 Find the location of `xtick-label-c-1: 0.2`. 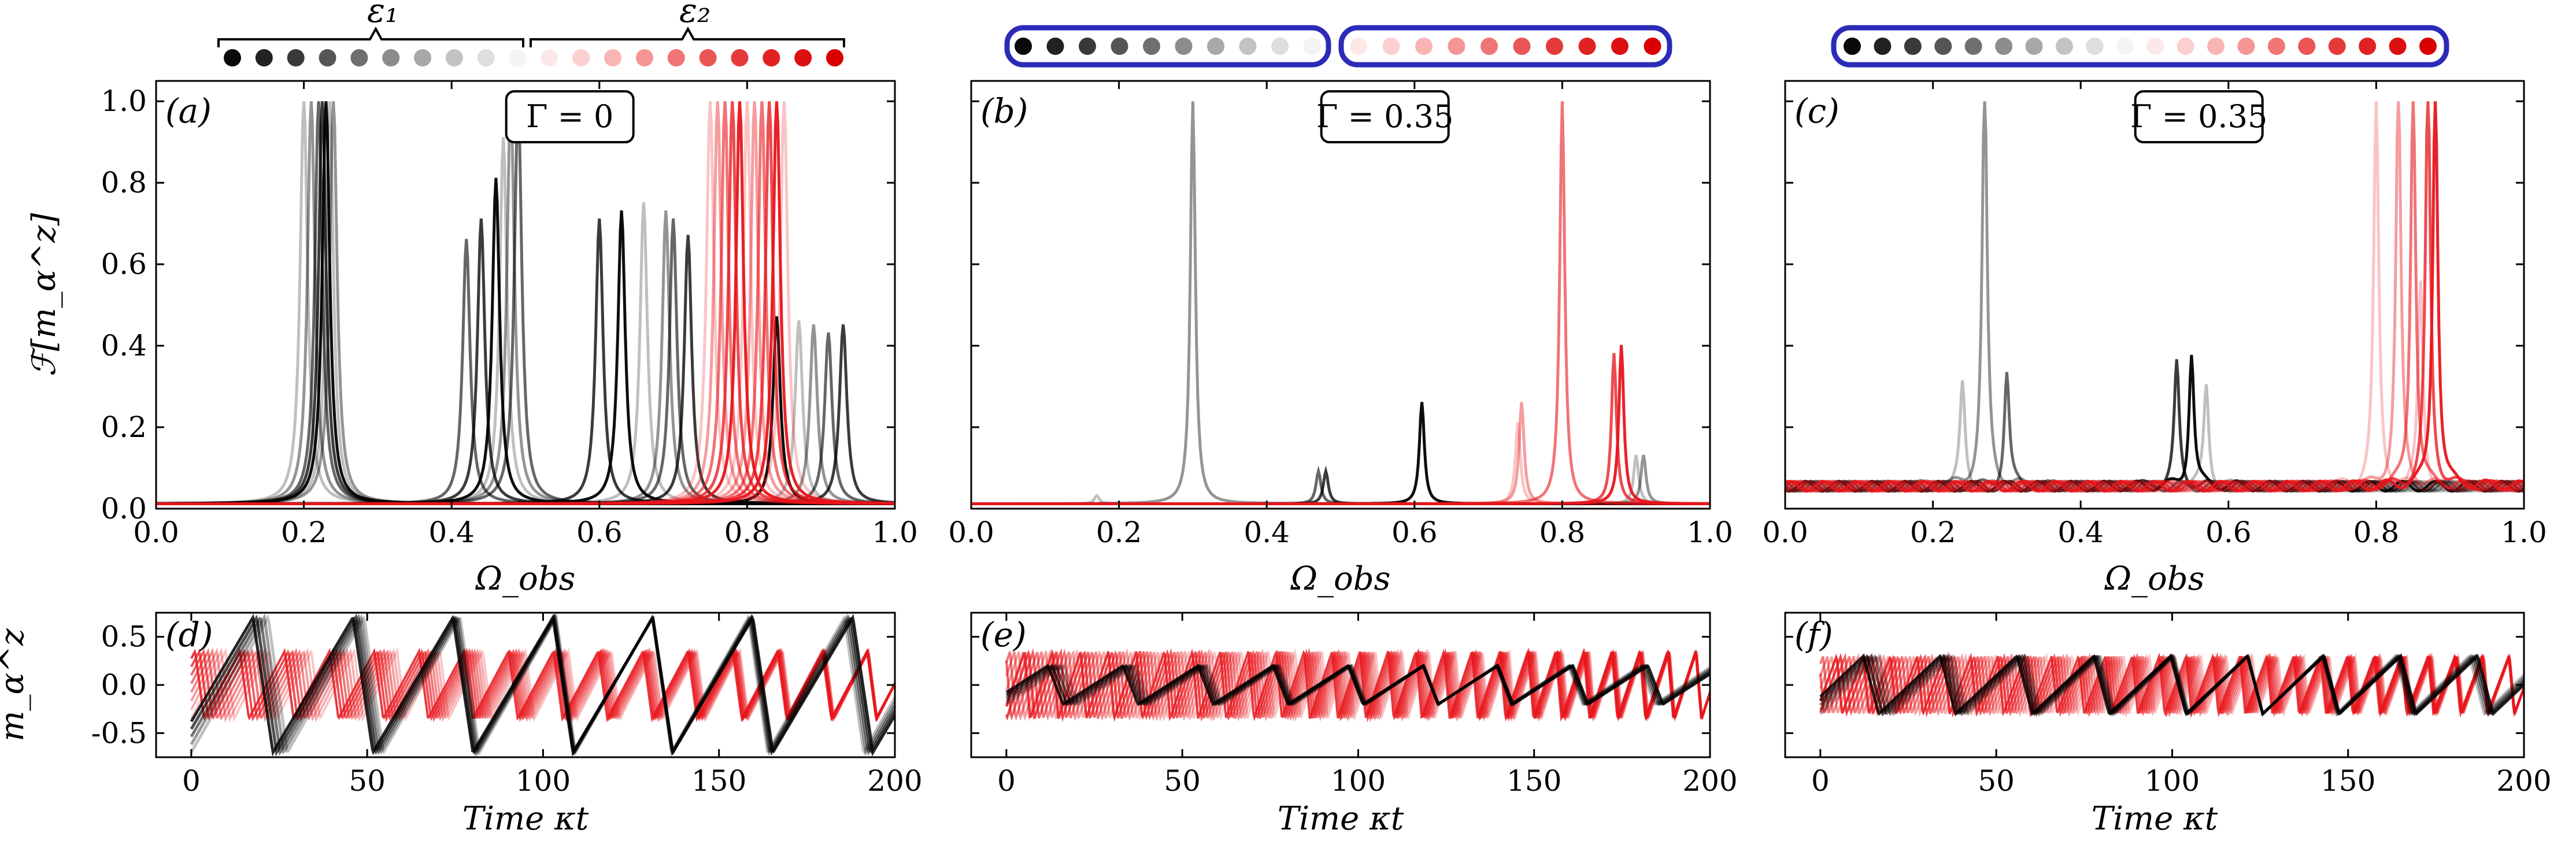

xtick-label-c-1: 0.2 is located at coordinates (1933, 532).